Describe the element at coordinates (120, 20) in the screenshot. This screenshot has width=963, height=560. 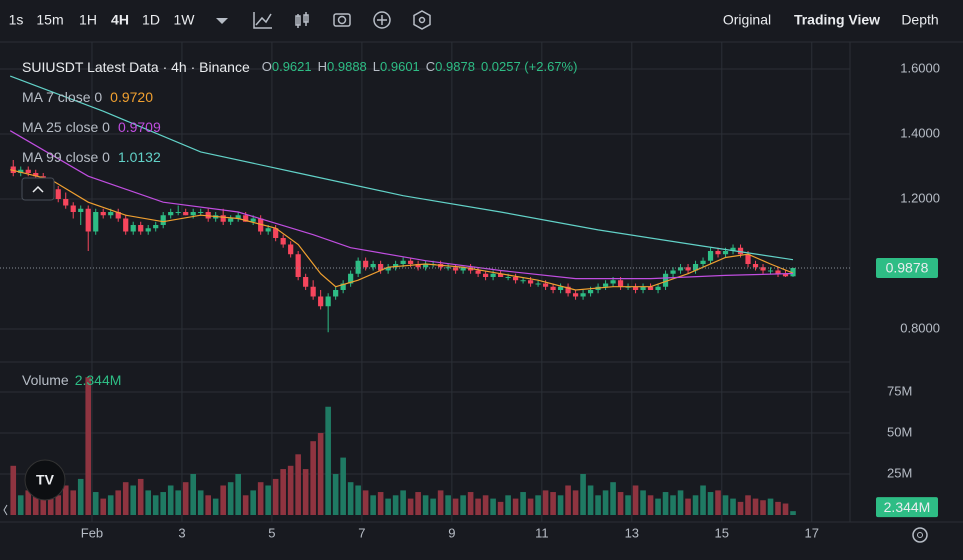
I see `interval-tab: 4H` at that location.